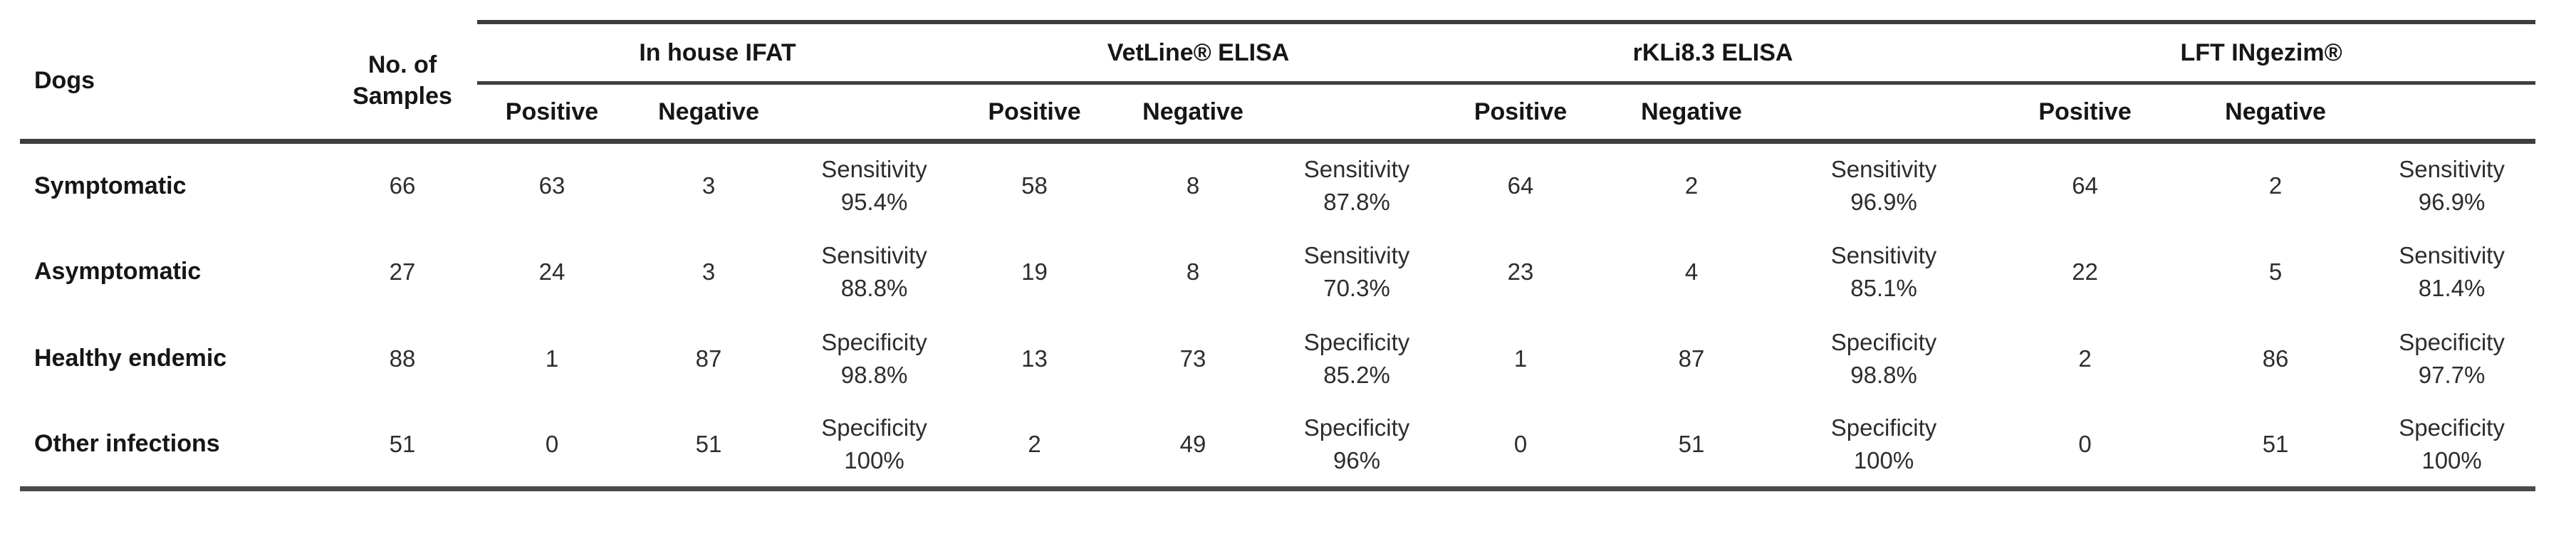 This screenshot has height=534, width=2576. What do you see at coordinates (1198, 52) in the screenshot?
I see `group-header-vetline-elisa: VetLine® ELISA` at bounding box center [1198, 52].